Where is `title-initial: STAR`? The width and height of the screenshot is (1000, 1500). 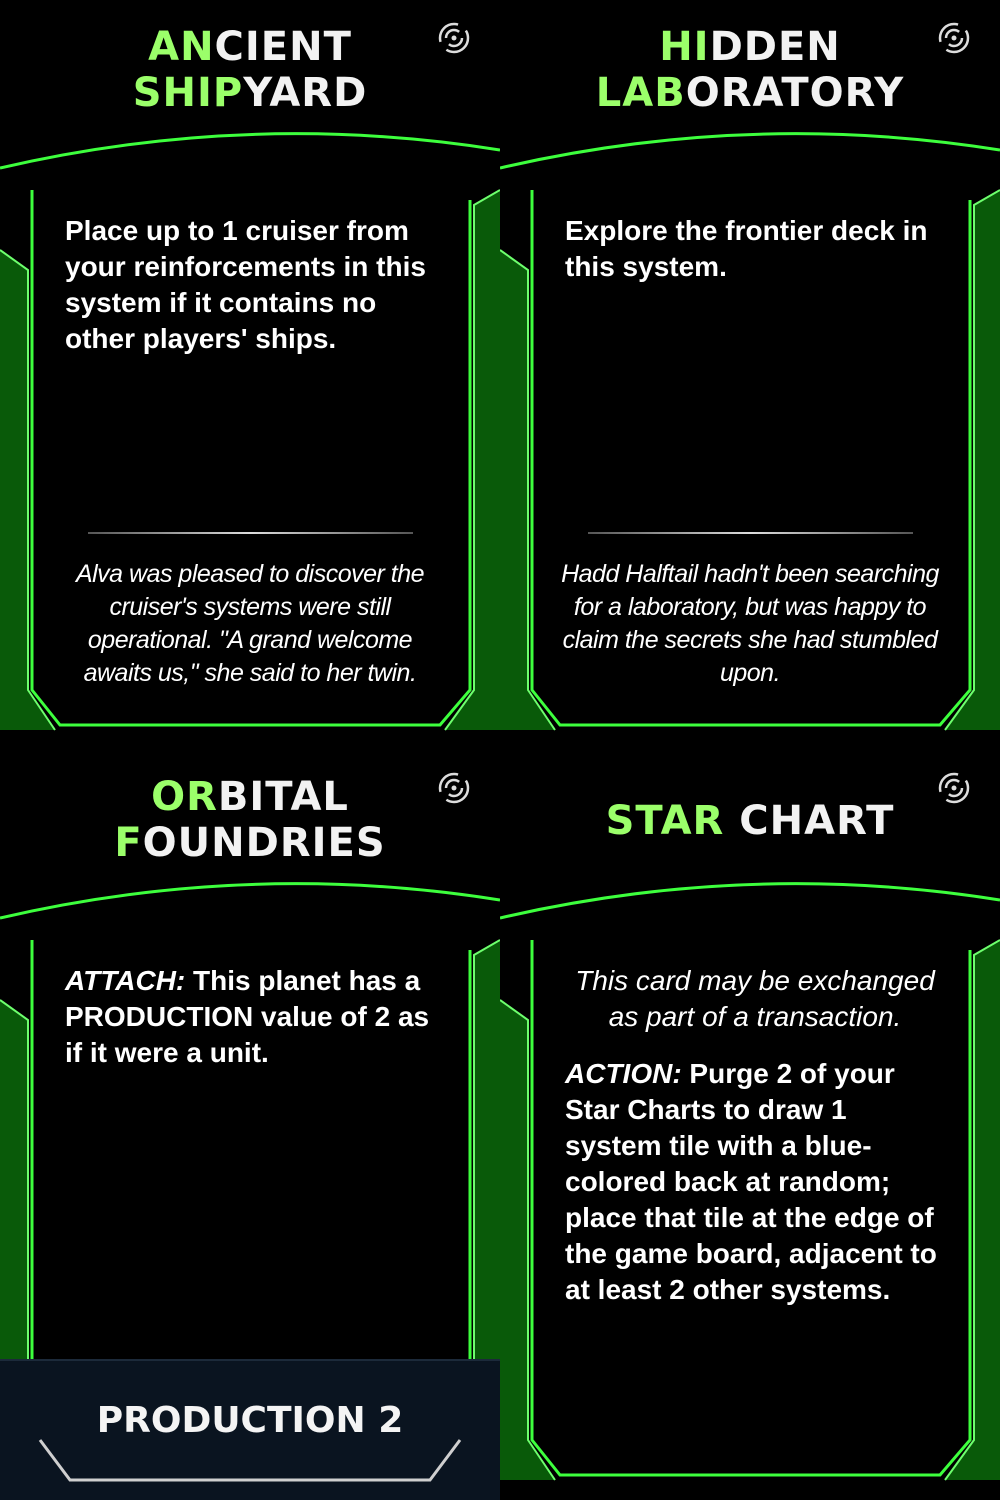
title-initial: STAR is located at coordinates (665, 821).